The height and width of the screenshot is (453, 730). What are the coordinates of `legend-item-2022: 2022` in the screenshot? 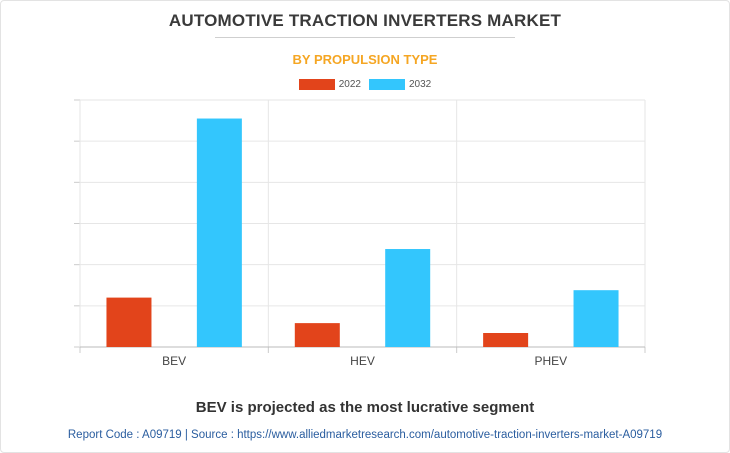 It's located at (329, 84).